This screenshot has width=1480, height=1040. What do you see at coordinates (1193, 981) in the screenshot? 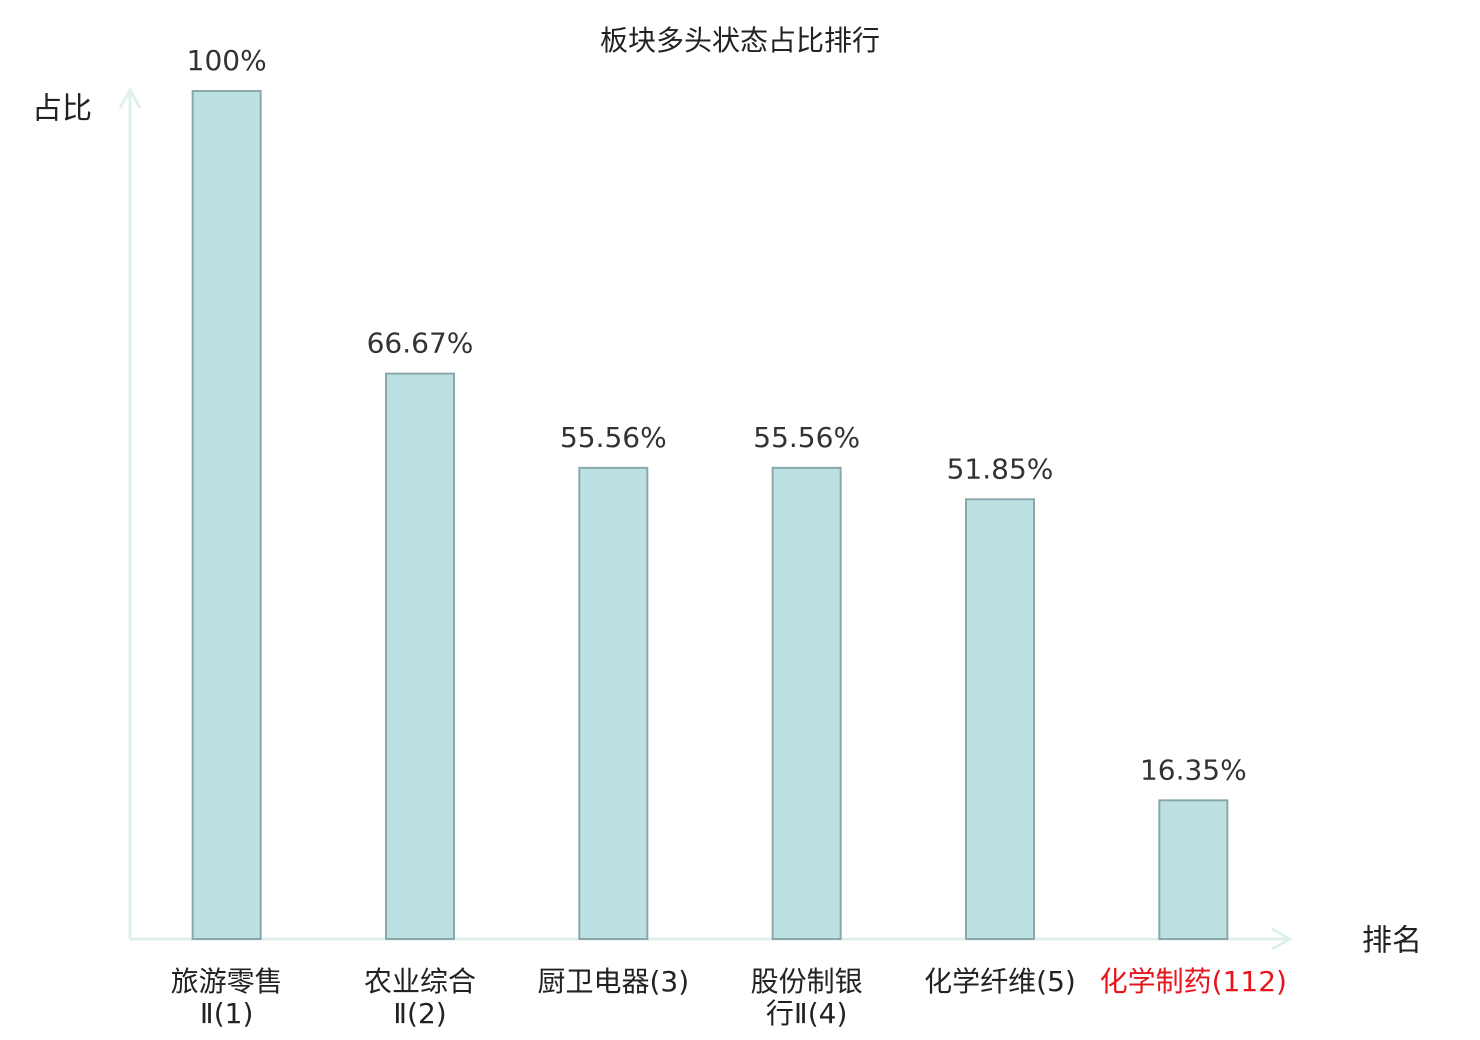
I see `x-tick-label: 化学制药(112)` at bounding box center [1193, 981].